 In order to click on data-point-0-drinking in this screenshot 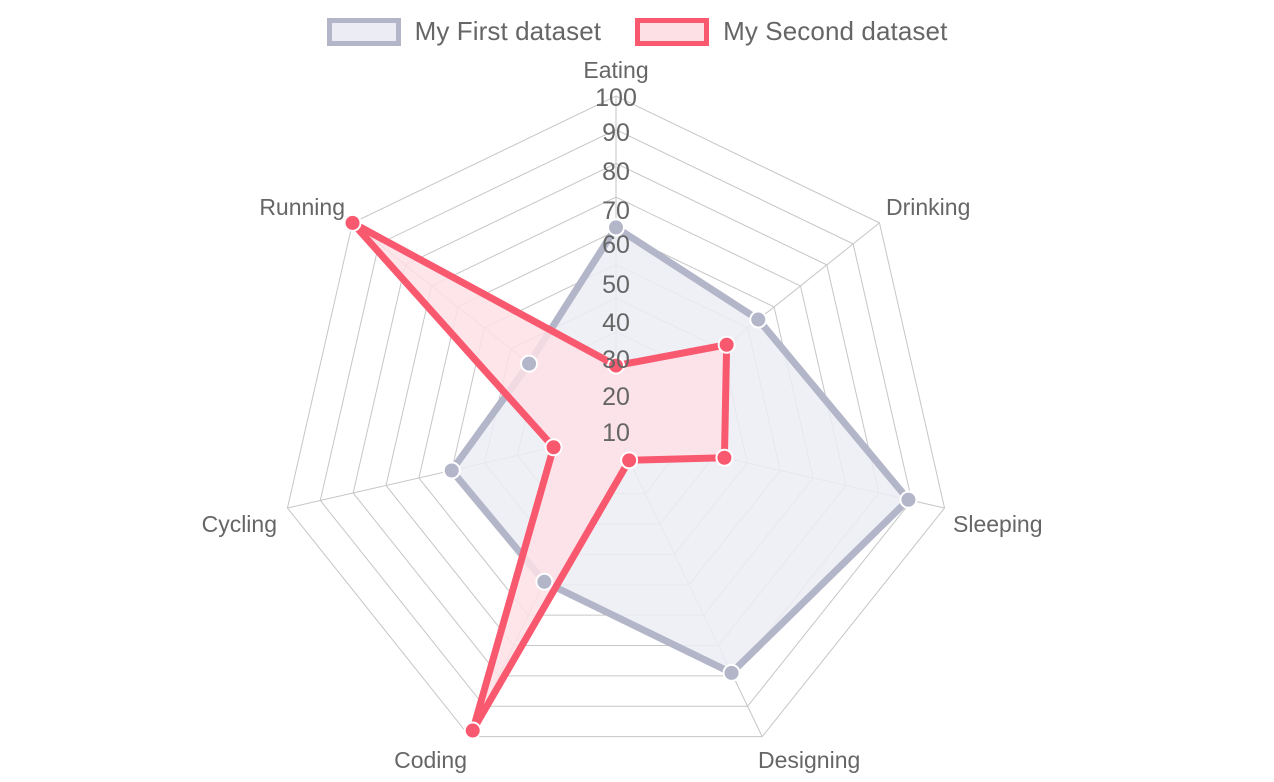, I will do `click(758, 319)`.